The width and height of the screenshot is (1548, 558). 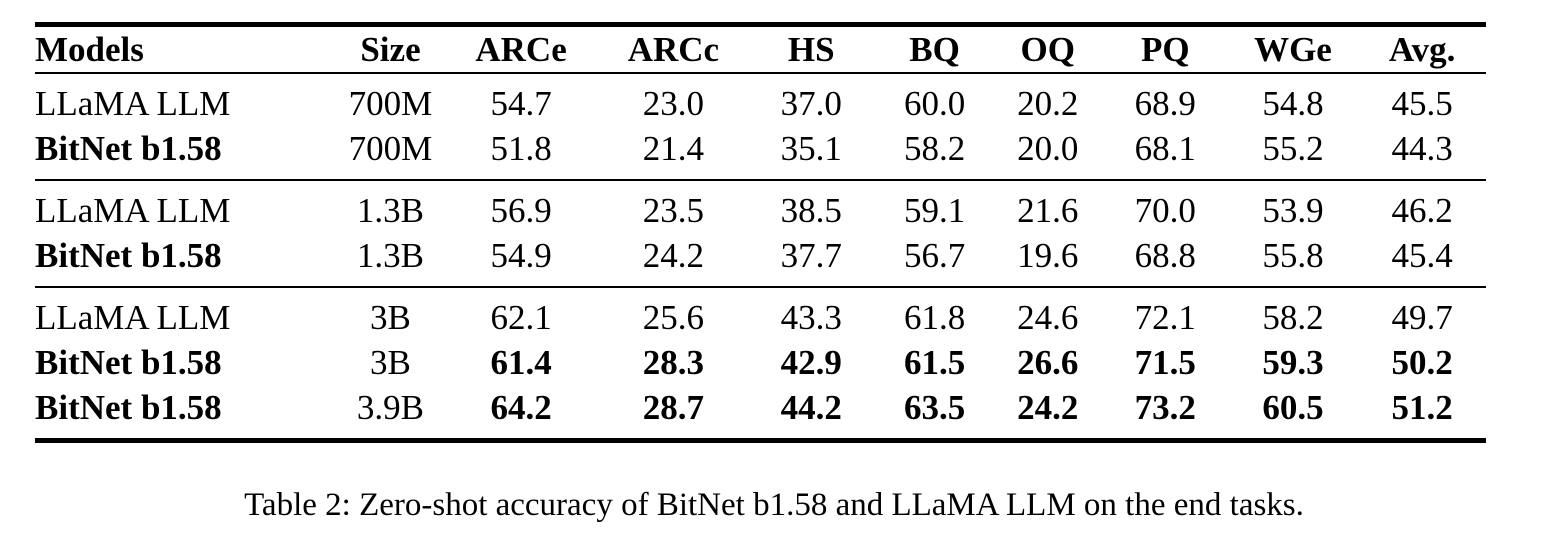 What do you see at coordinates (1165, 103) in the screenshot?
I see `cell-value: 68.9` at bounding box center [1165, 103].